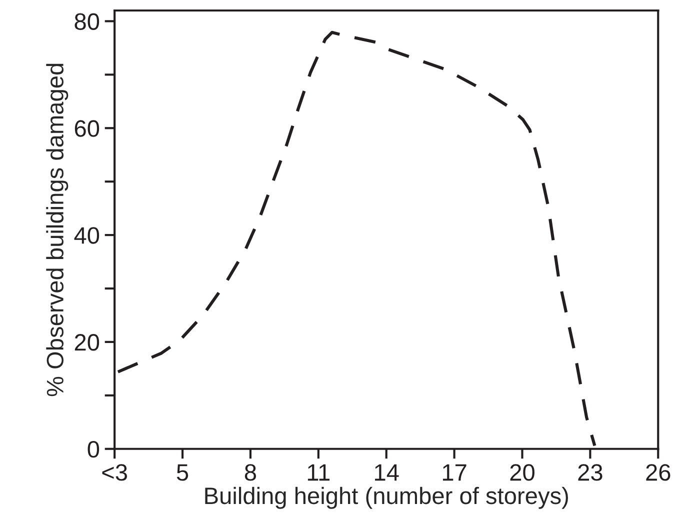 The image size is (682, 525). I want to click on y-tick-label: 20, so click(87, 342).